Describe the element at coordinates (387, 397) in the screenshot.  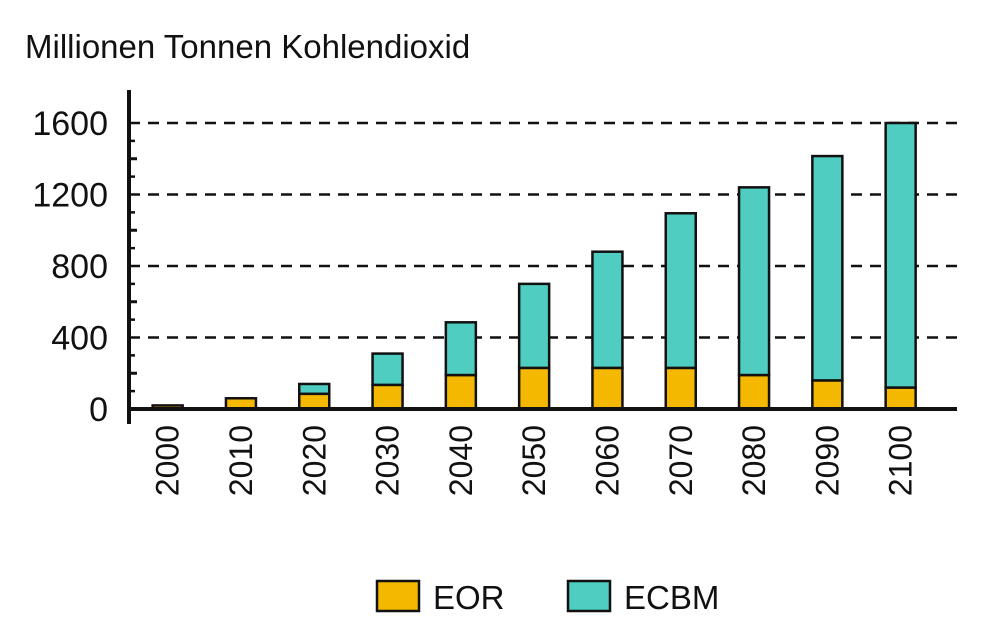
I see `bar-eor-2030` at that location.